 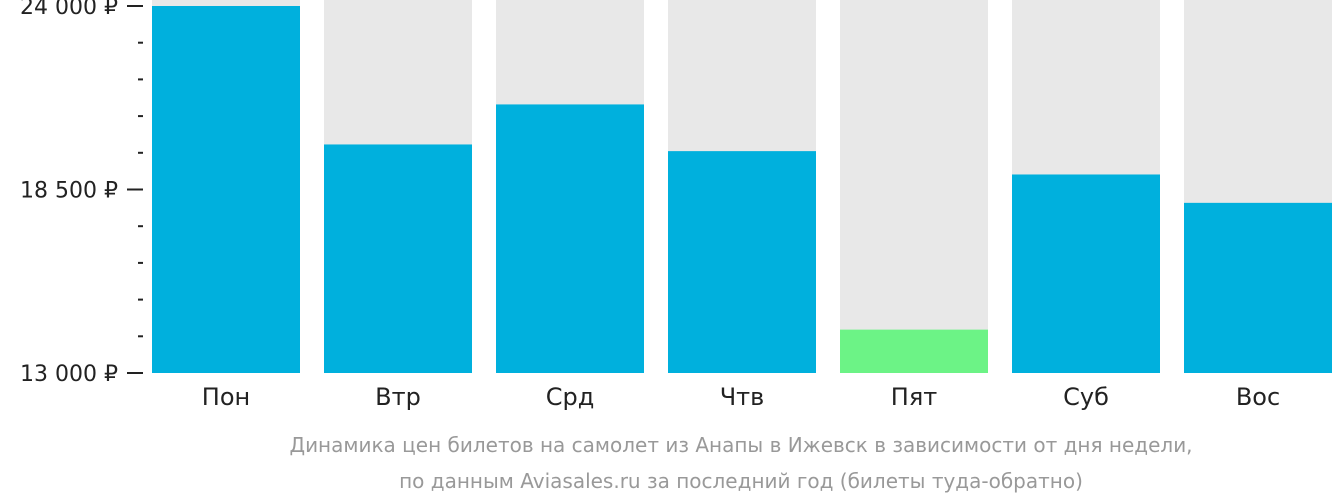 What do you see at coordinates (1086, 397) in the screenshot?
I see `category-label-5: Суб` at bounding box center [1086, 397].